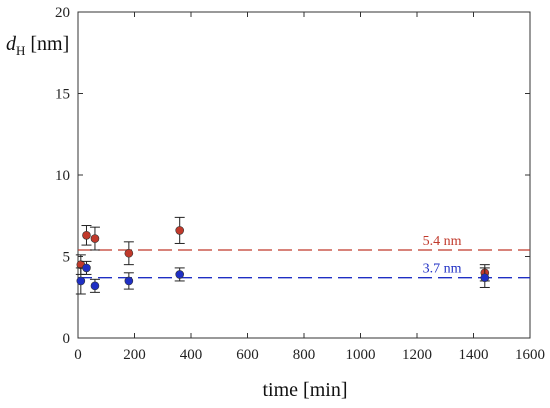 The height and width of the screenshot is (408, 550). What do you see at coordinates (62, 95) in the screenshot?
I see `y-tick-label: 15` at bounding box center [62, 95].